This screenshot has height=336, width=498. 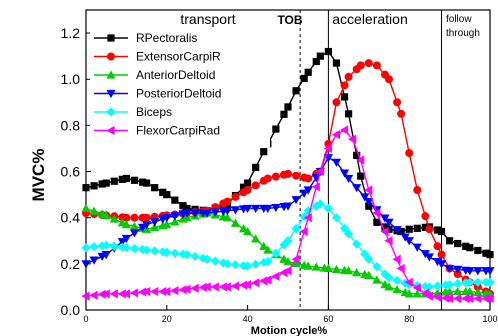 I want to click on phase-label: transport, so click(x=207, y=19).